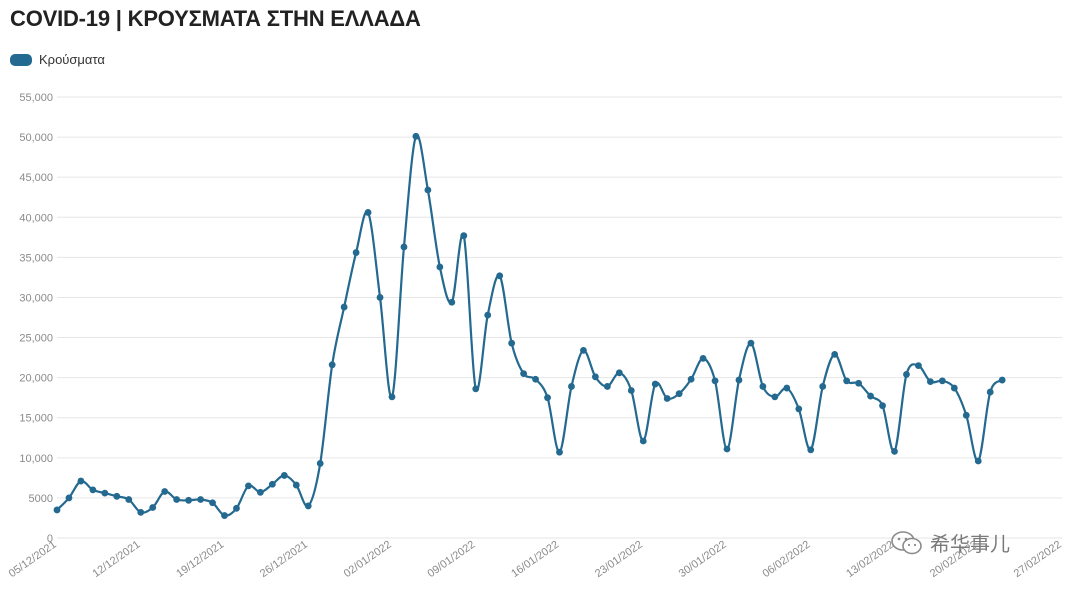 This screenshot has height=592, width=1080. I want to click on y-tick-label: 20,000, so click(36, 379).